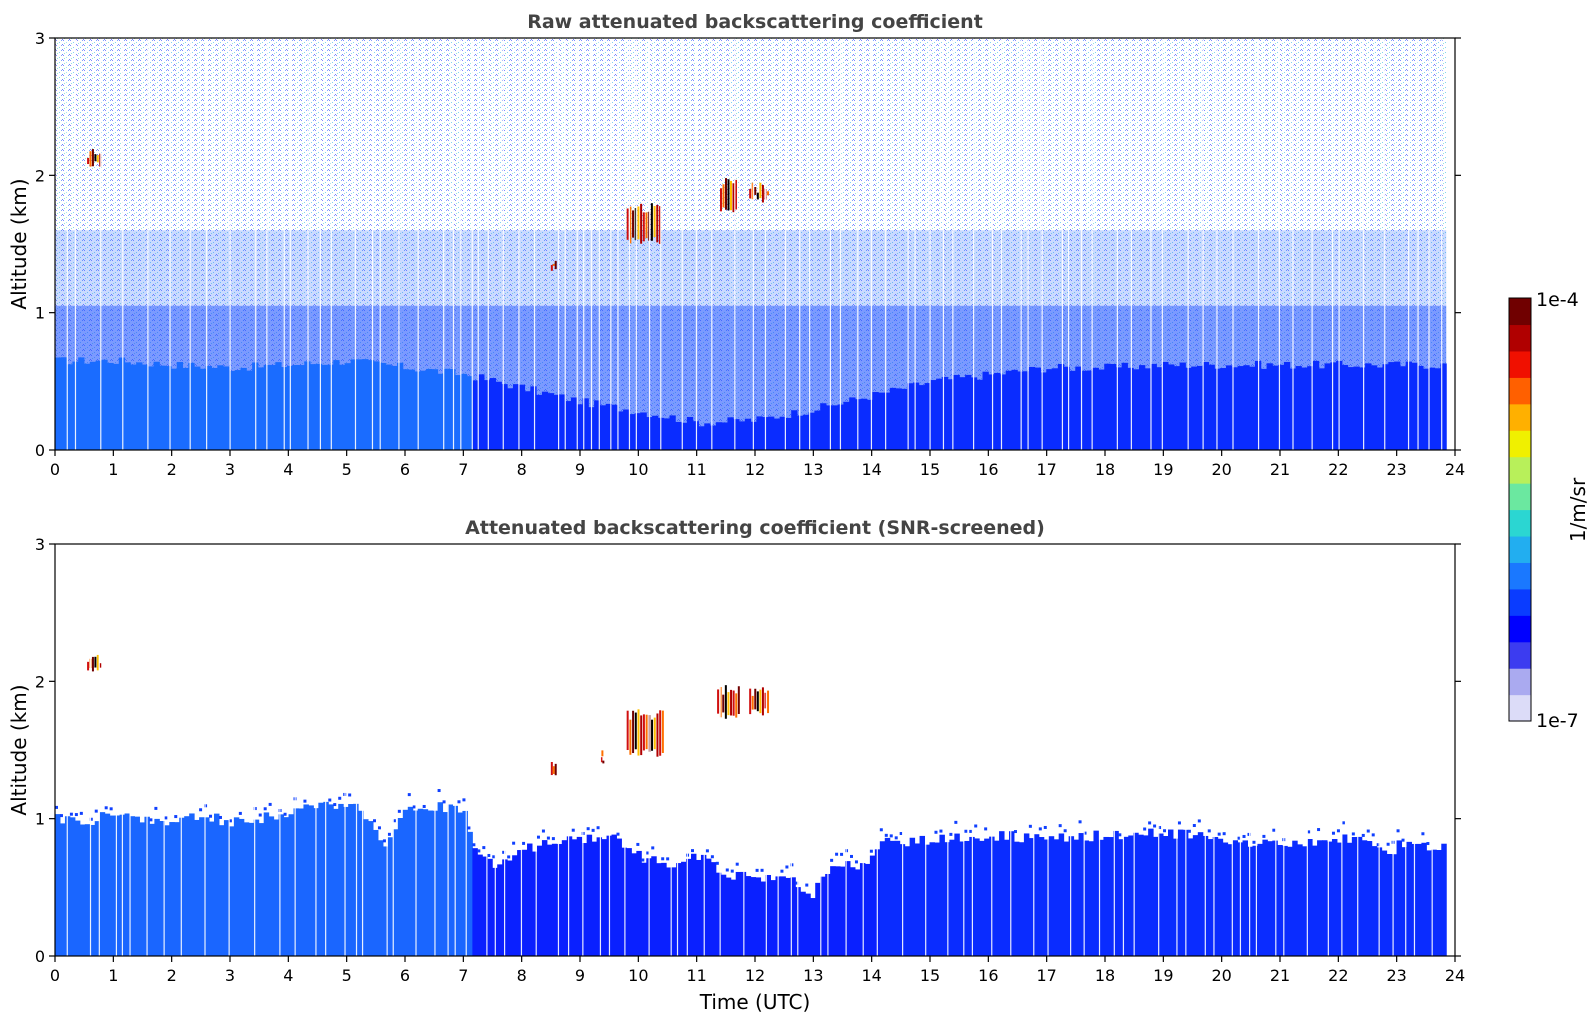 The image size is (1595, 1020). Describe the element at coordinates (40, 175) in the screenshot. I see `y-tick-label: 2` at that location.